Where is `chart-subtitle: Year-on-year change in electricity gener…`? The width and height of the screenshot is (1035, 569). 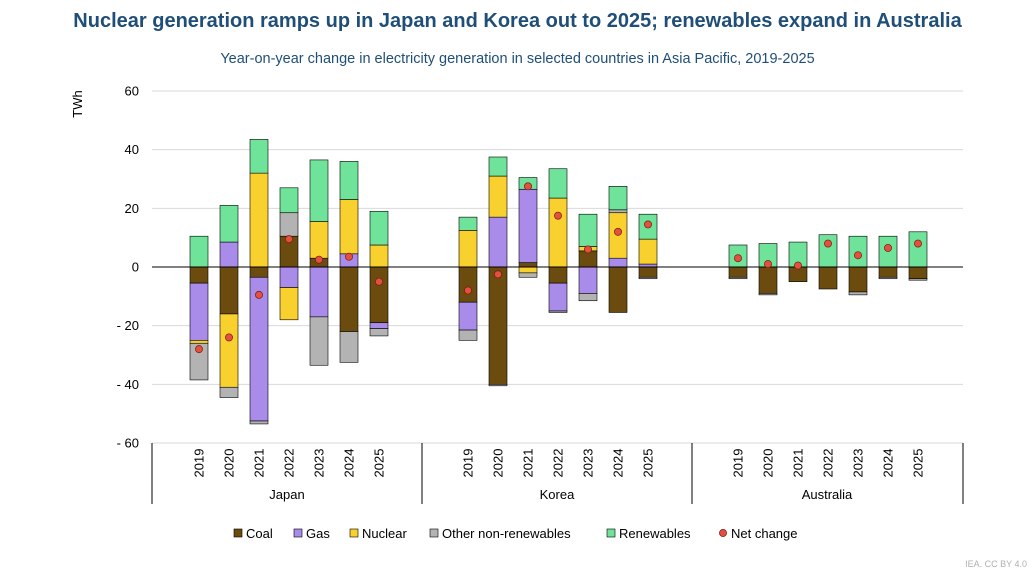
chart-subtitle: Year-on-year change in electricity gener… is located at coordinates (517, 59).